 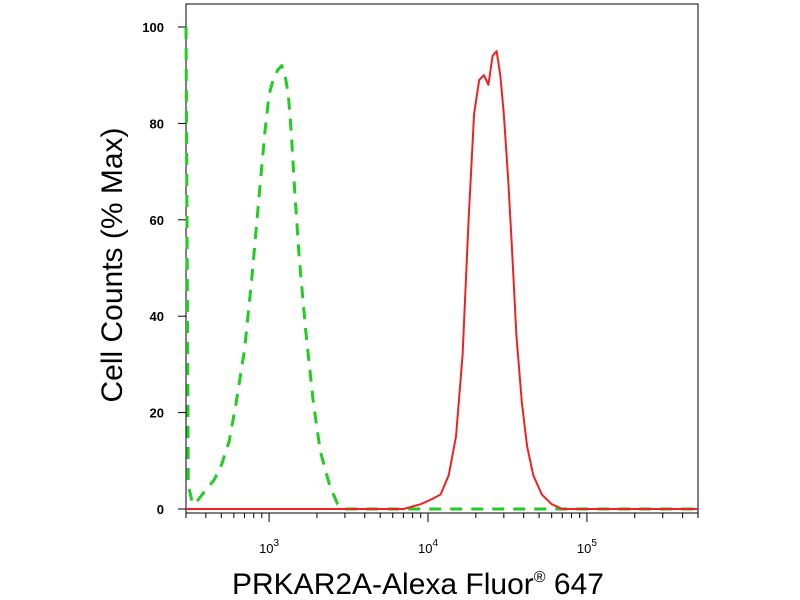 What do you see at coordinates (160, 509) in the screenshot?
I see `y-tick-label: 0` at bounding box center [160, 509].